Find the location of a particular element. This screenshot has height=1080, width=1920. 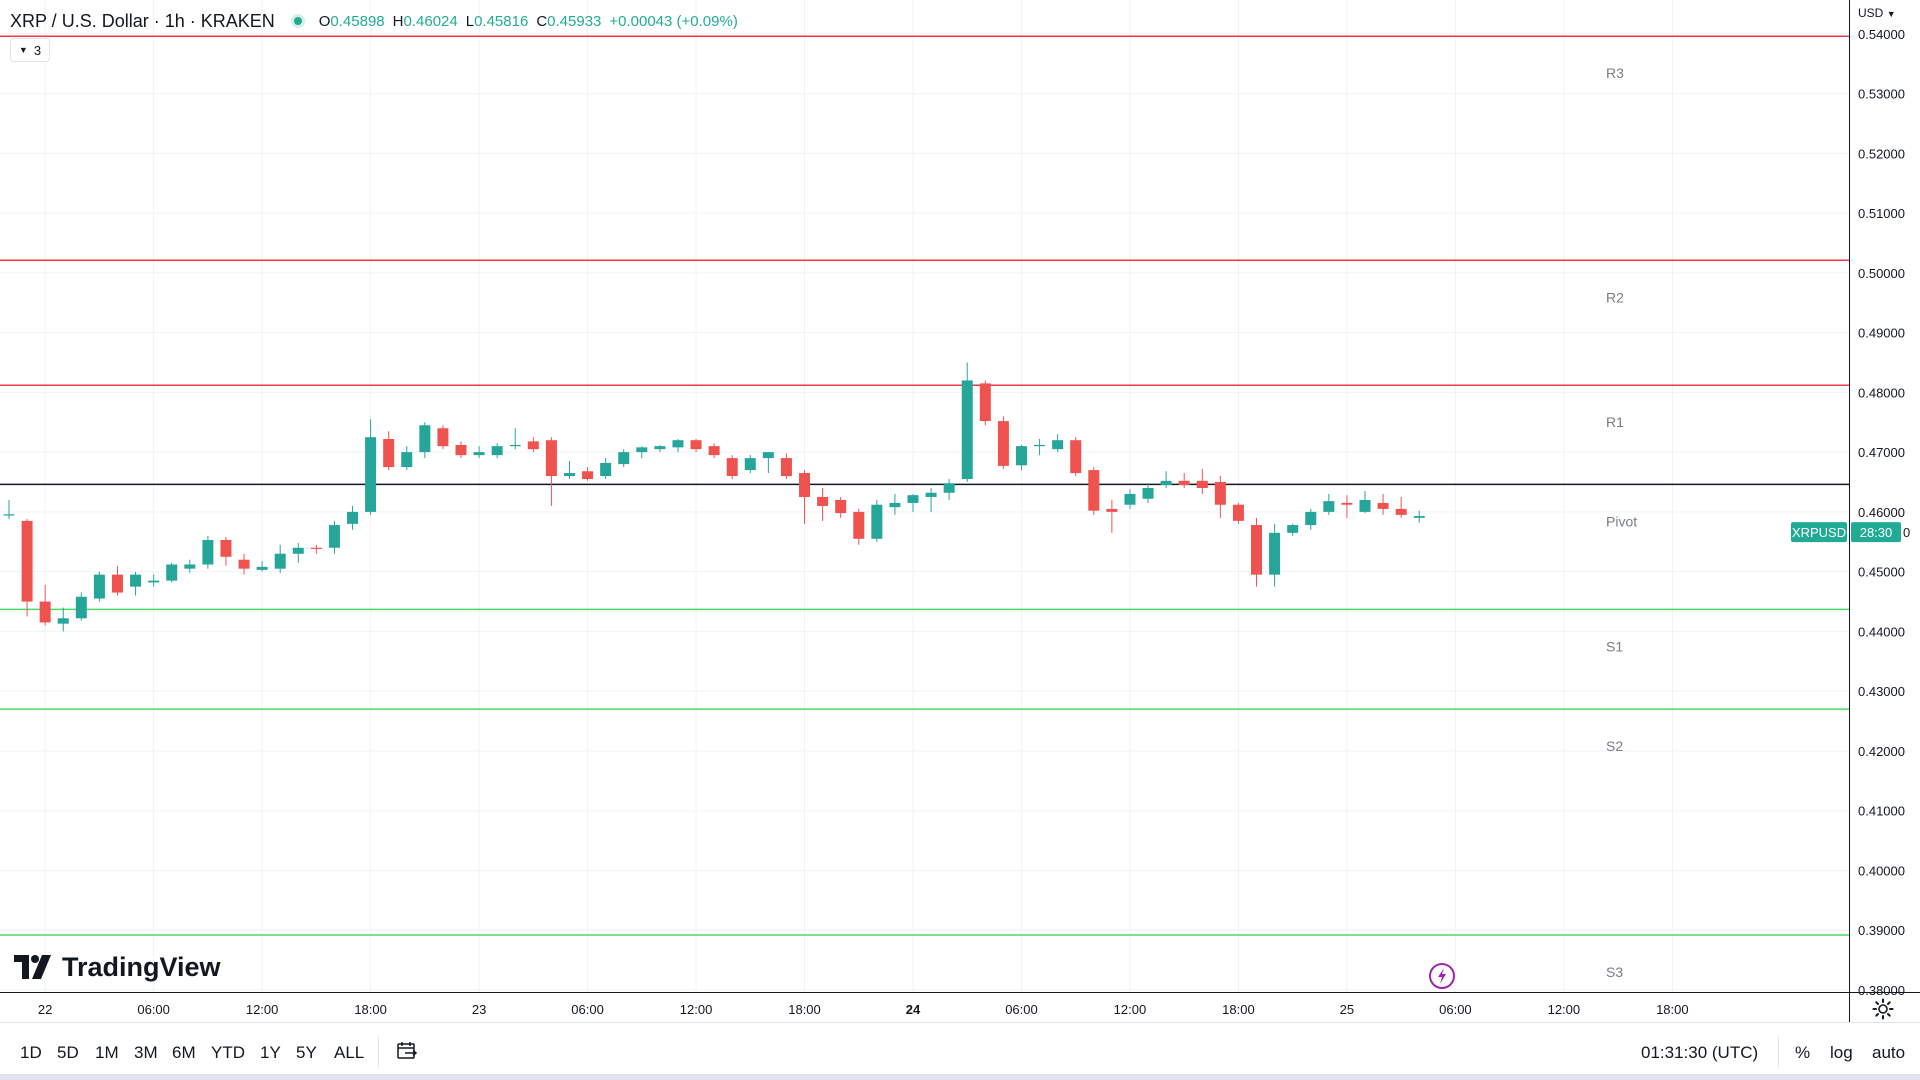

symbol-title: XRP / U.S. Dollar · 1h · KRAKEN is located at coordinates (142, 20).